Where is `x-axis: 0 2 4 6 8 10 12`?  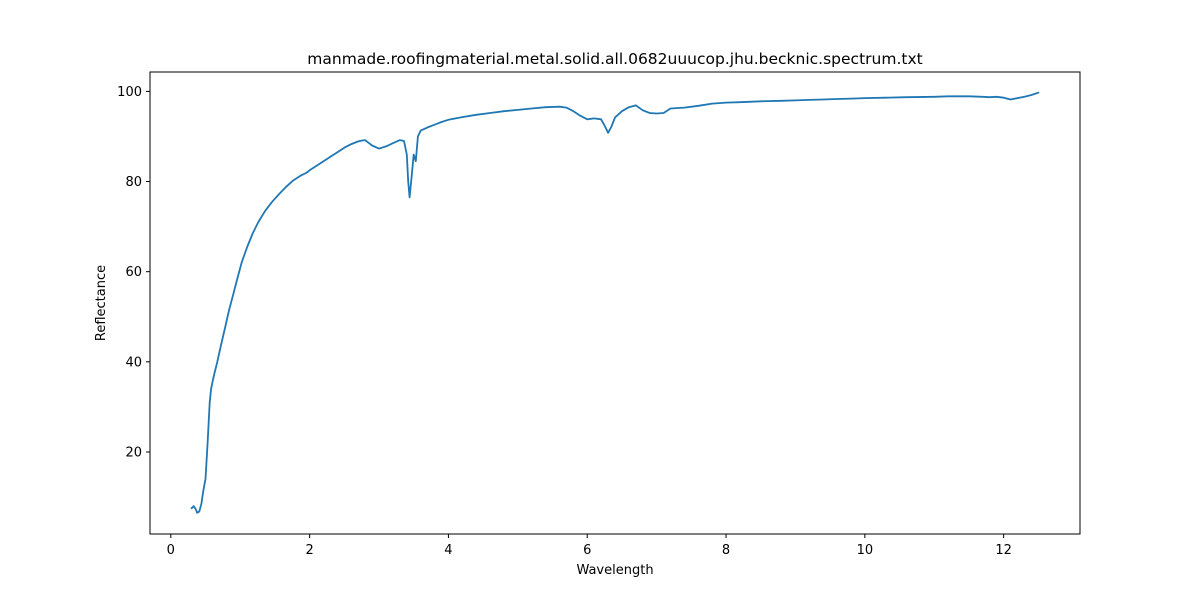
x-axis: 0 2 4 6 8 10 12 is located at coordinates (589, 546).